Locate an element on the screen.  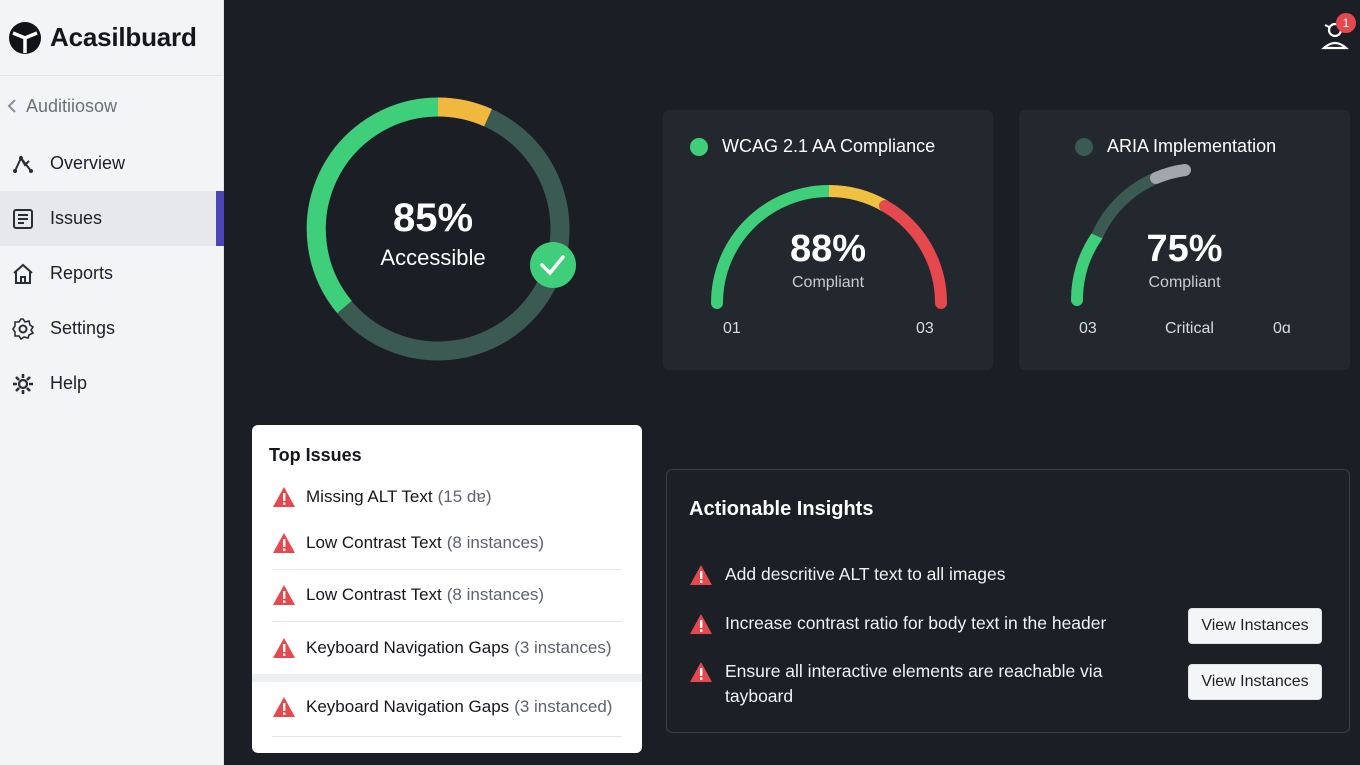
sidebar-item-label: Overview is located at coordinates (88, 163).